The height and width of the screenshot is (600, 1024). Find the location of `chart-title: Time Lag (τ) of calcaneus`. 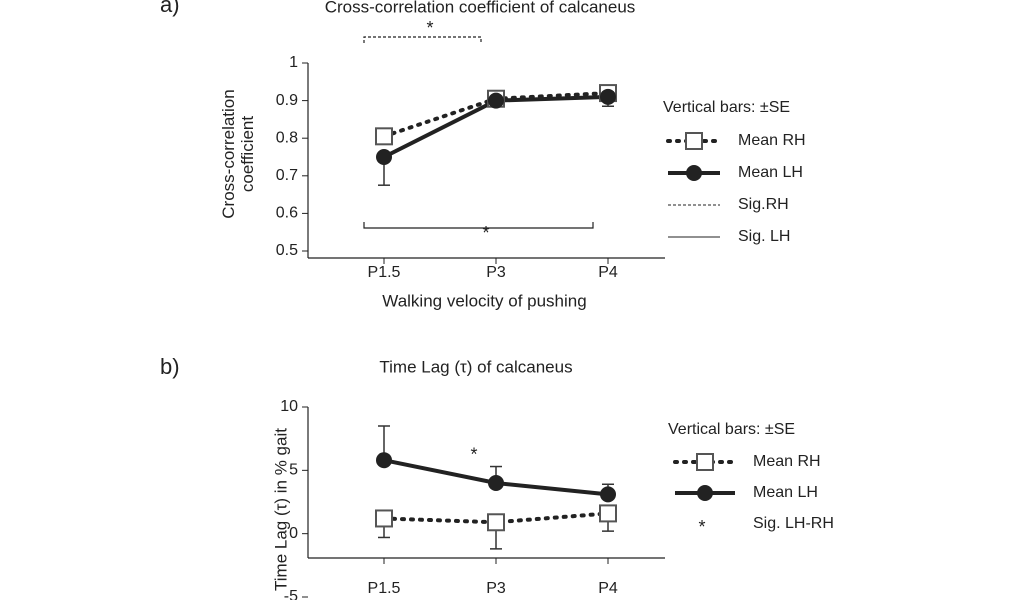

chart-title: Time Lag (τ) of calcaneus is located at coordinates (475, 366).